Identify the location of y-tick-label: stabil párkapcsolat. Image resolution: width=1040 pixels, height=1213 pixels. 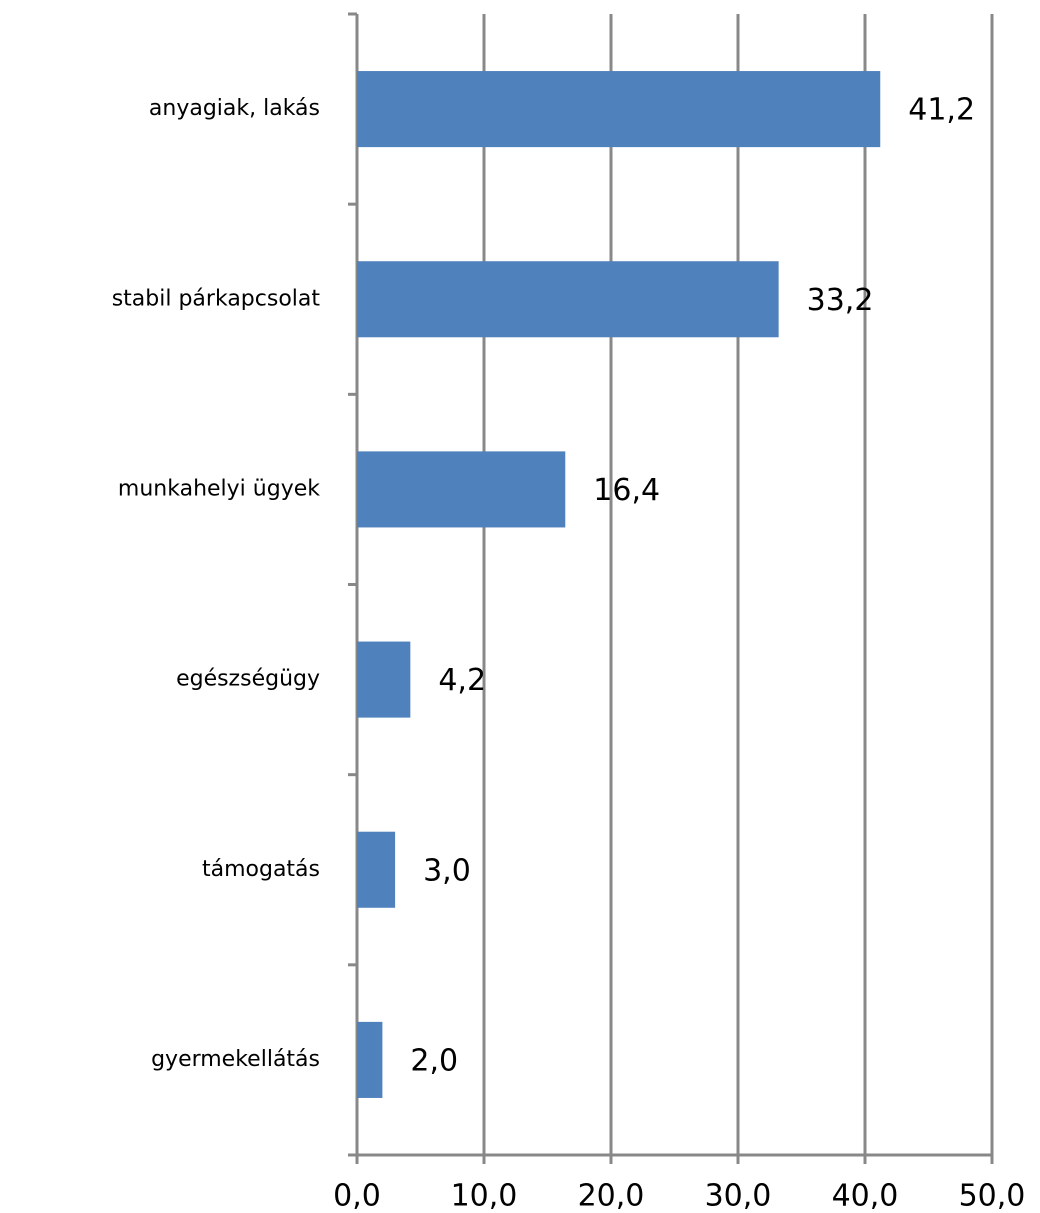
(216, 298).